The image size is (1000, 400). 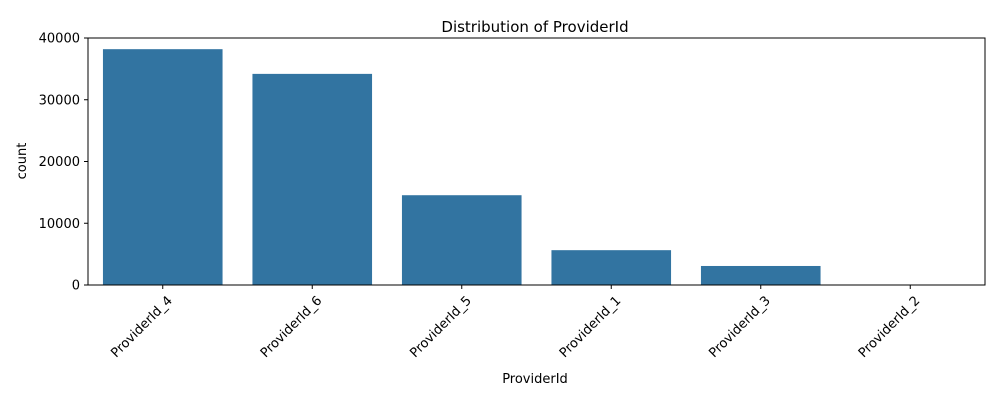 What do you see at coordinates (59, 100) in the screenshot?
I see `y-tick-label: 30000` at bounding box center [59, 100].